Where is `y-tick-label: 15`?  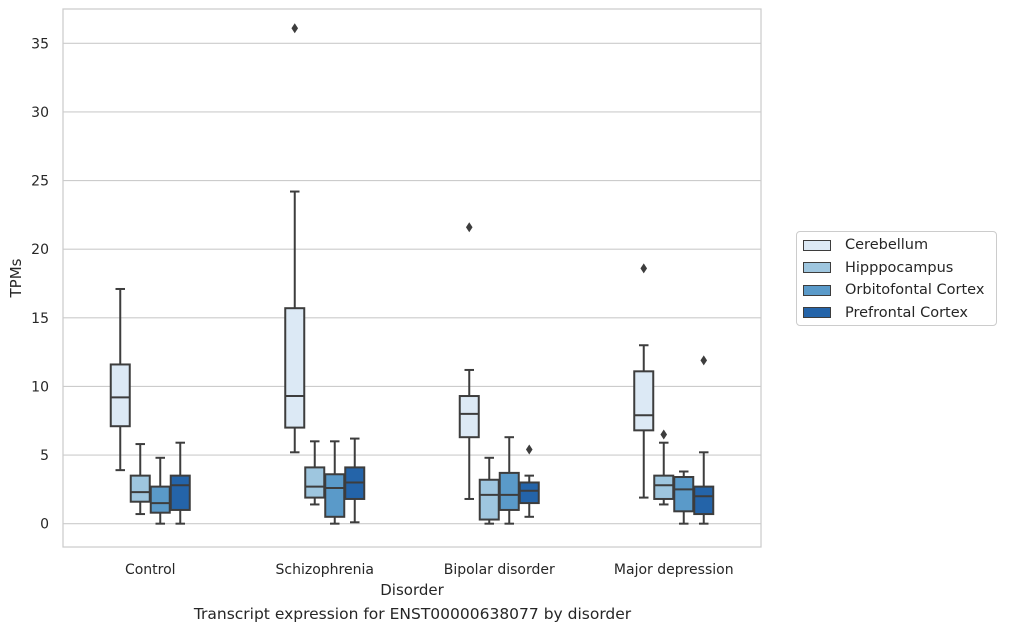
y-tick-label: 15 is located at coordinates (40, 319).